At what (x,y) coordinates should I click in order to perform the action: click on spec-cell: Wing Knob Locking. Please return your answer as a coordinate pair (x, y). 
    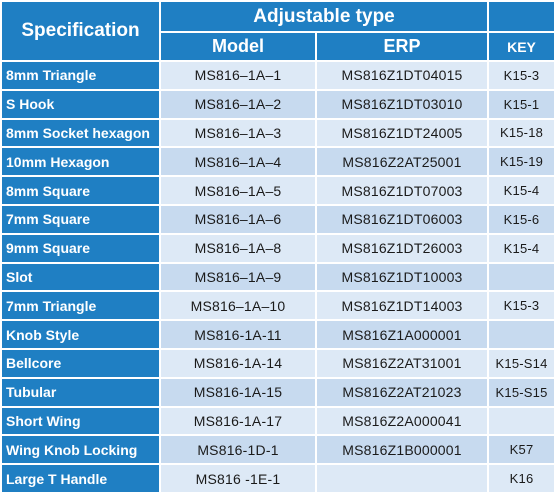
    Looking at the image, I should click on (80, 450).